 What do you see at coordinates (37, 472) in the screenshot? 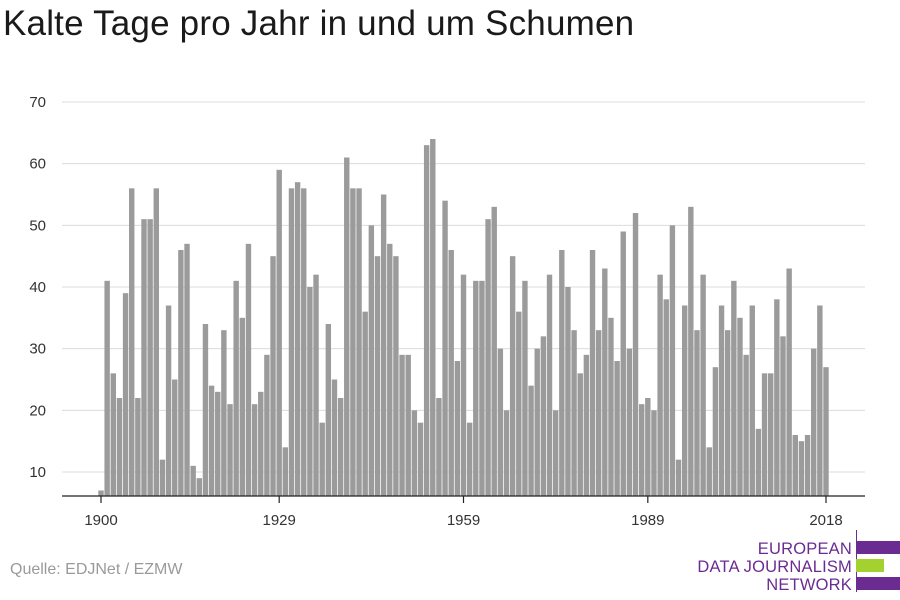
I see `y-tick-label: 10` at bounding box center [37, 472].